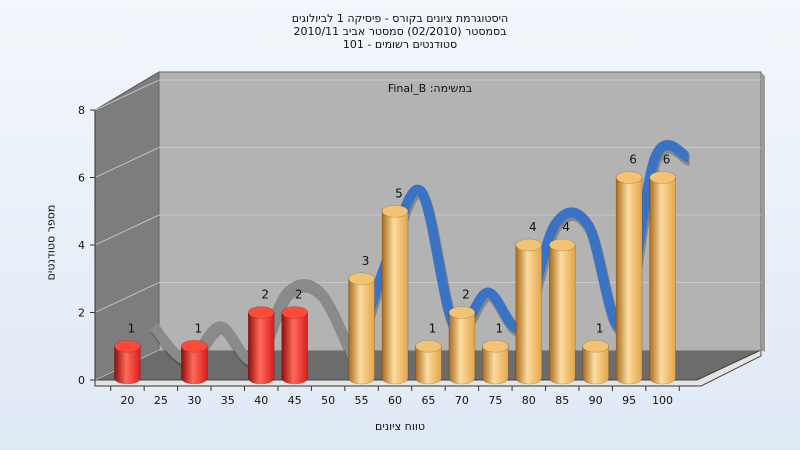  Describe the element at coordinates (462, 400) in the screenshot. I see `x-tick-label: 70` at that location.